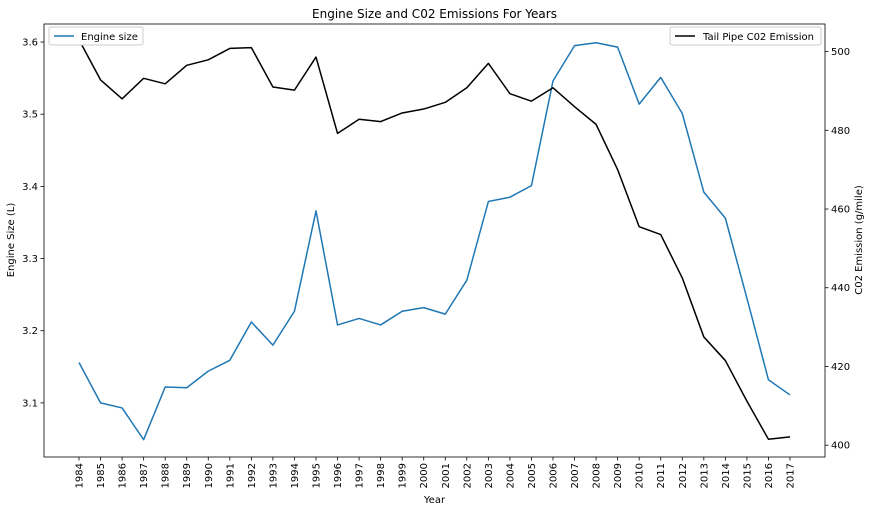 The height and width of the screenshot is (511, 872). I want to click on x-tick-label: 2017, so click(791, 475).